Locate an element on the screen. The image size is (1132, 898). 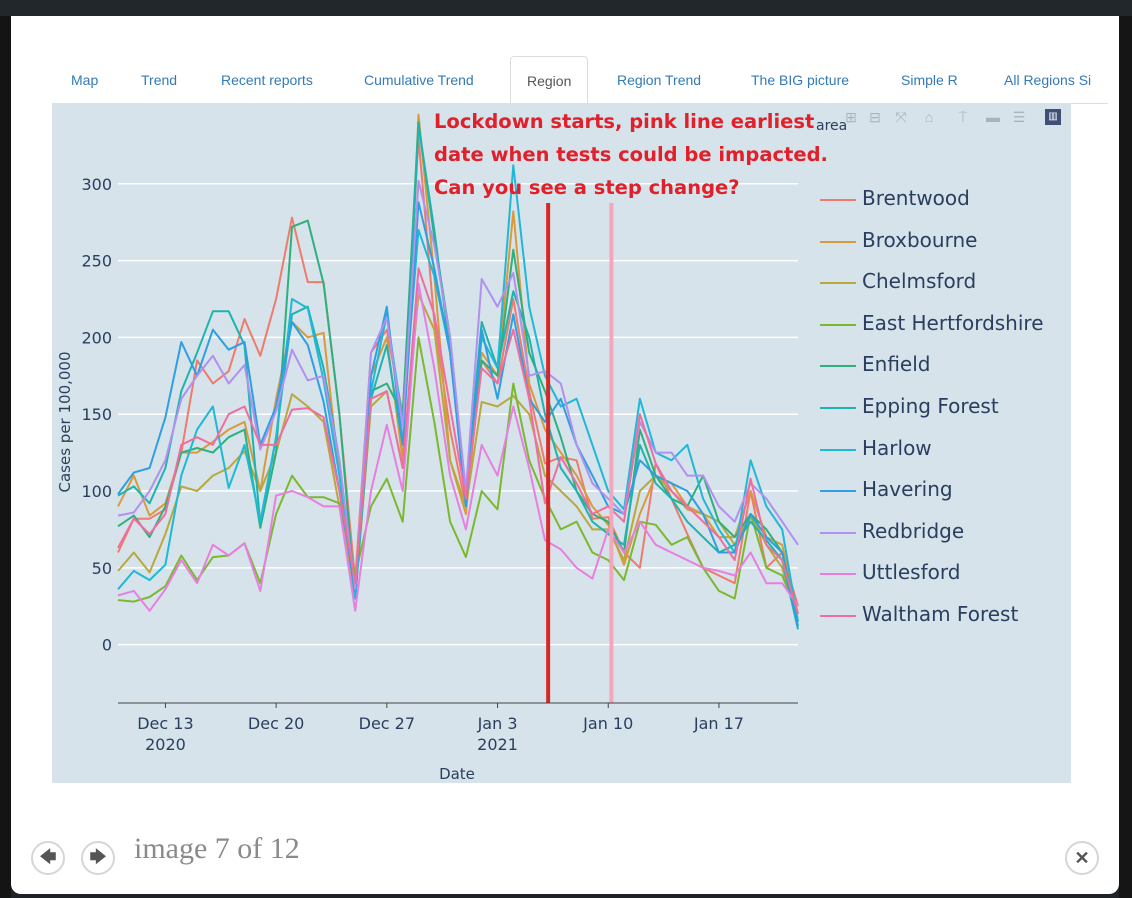
y-tick-label: 200 is located at coordinates (96, 337).